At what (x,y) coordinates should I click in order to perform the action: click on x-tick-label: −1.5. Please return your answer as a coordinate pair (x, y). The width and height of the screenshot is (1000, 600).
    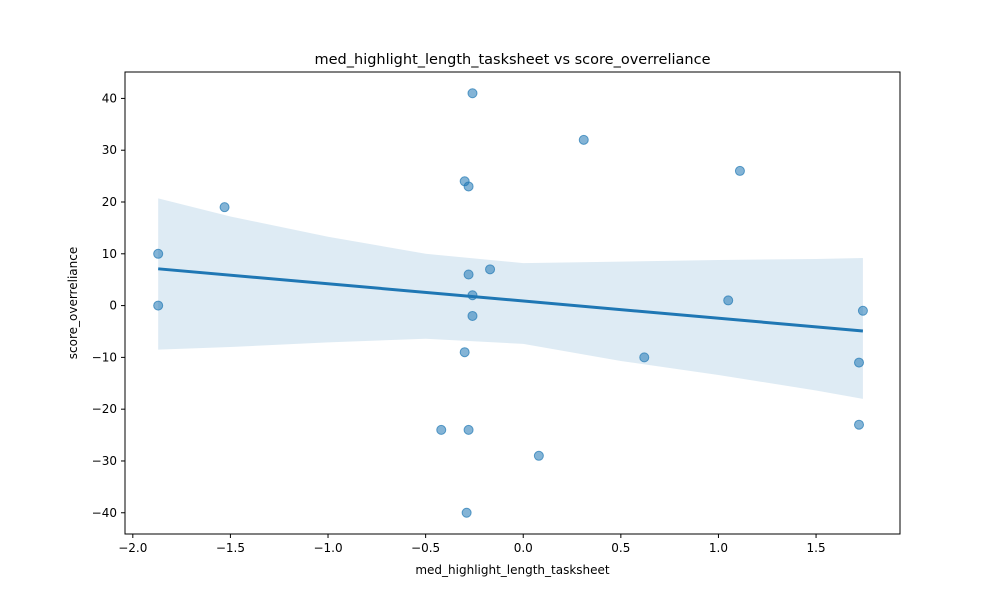
    Looking at the image, I should click on (230, 548).